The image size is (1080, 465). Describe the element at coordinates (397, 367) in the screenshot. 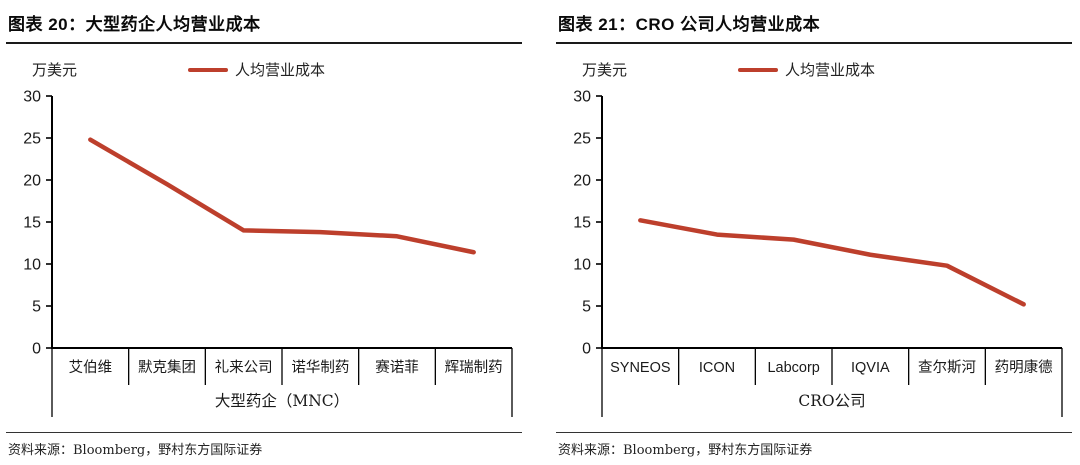

I see `category-label: 赛诺菲` at that location.